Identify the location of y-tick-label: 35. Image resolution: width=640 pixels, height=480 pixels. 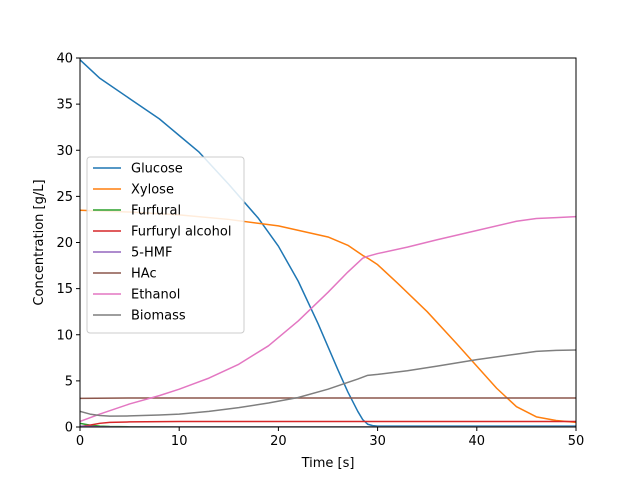
(64, 105).